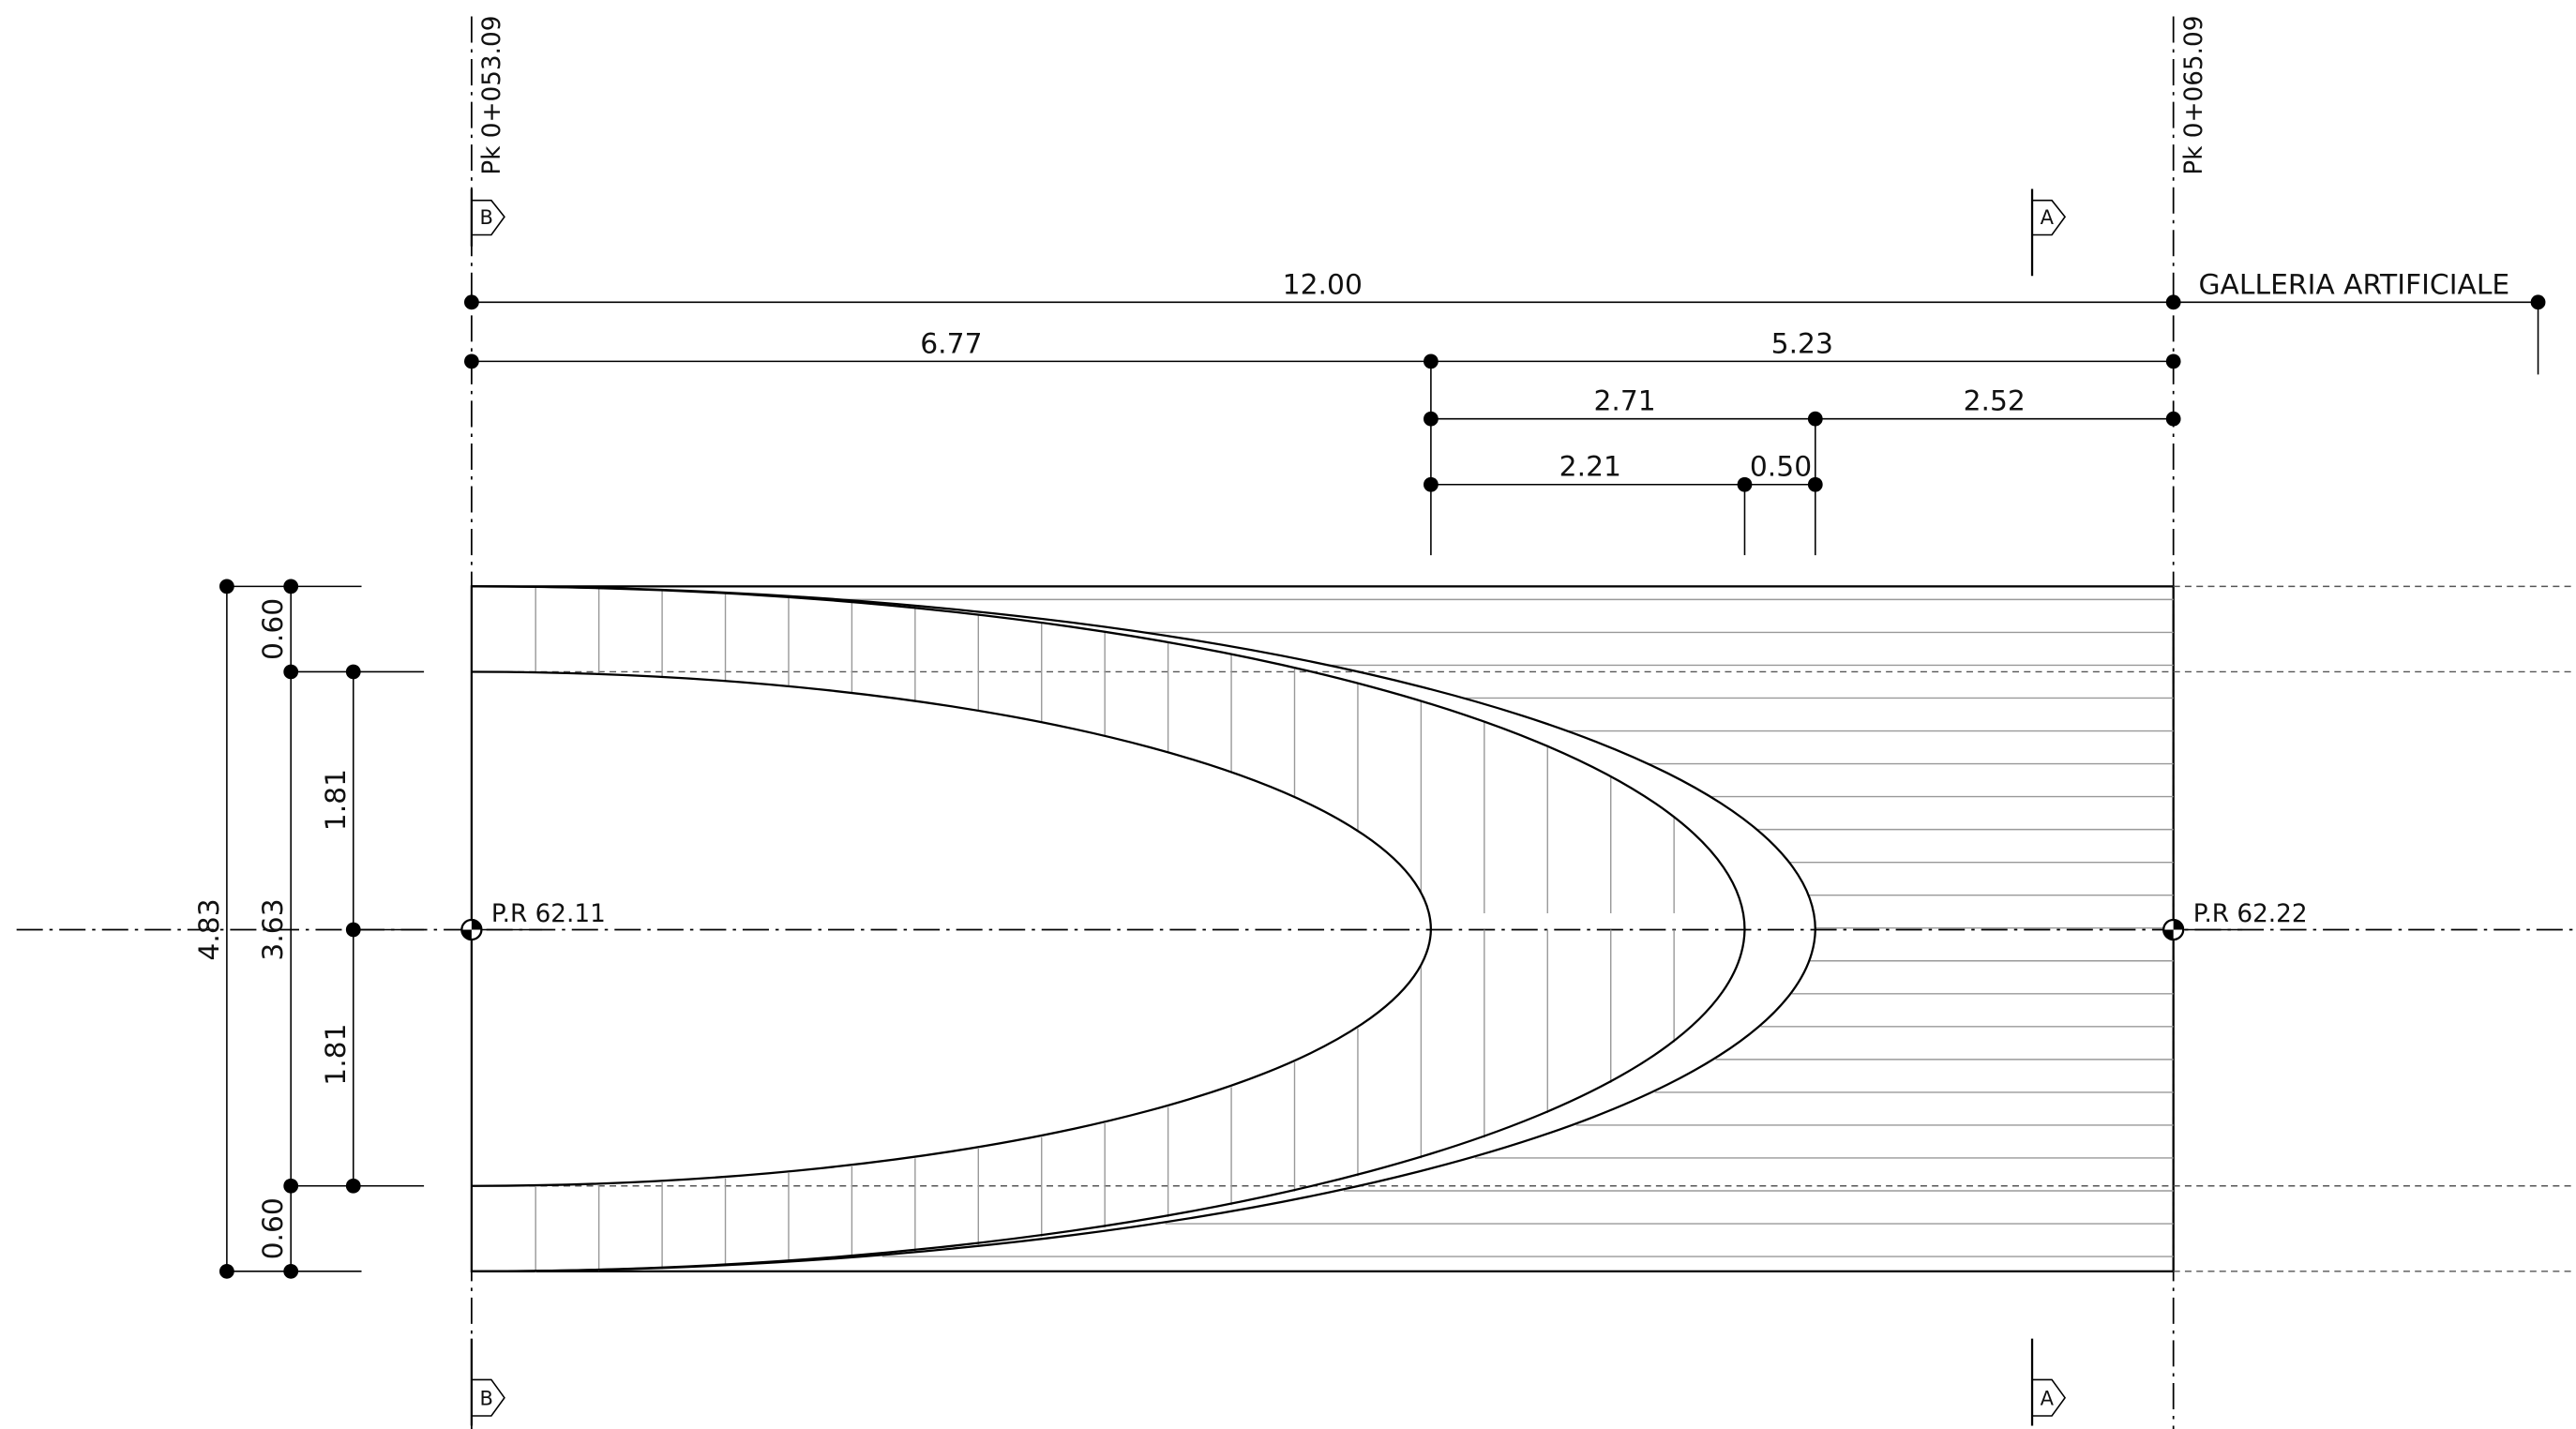  I want to click on ref-label: P.R 62.22, so click(2250, 914).